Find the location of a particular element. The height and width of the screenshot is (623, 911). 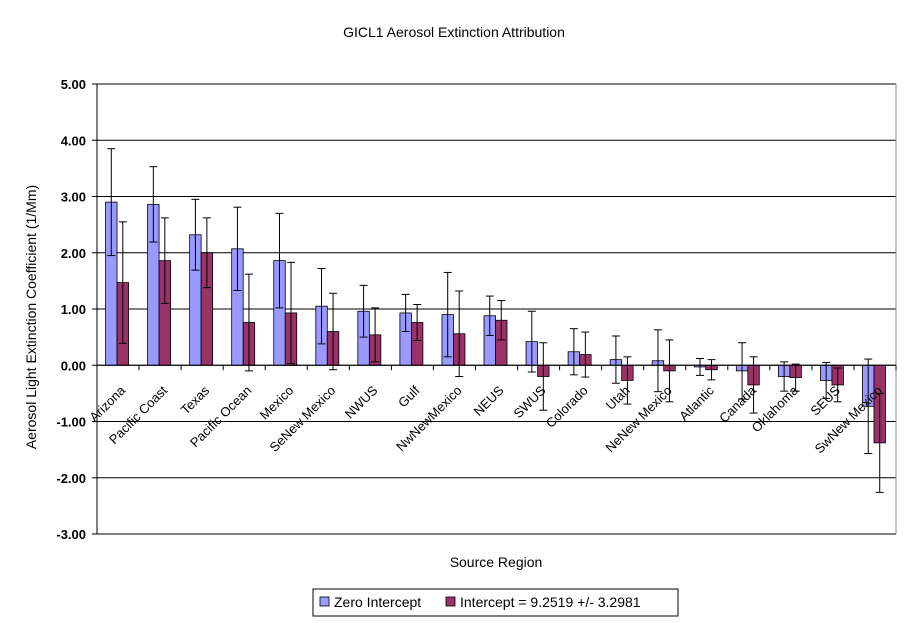

legend-box is located at coordinates (495, 602).